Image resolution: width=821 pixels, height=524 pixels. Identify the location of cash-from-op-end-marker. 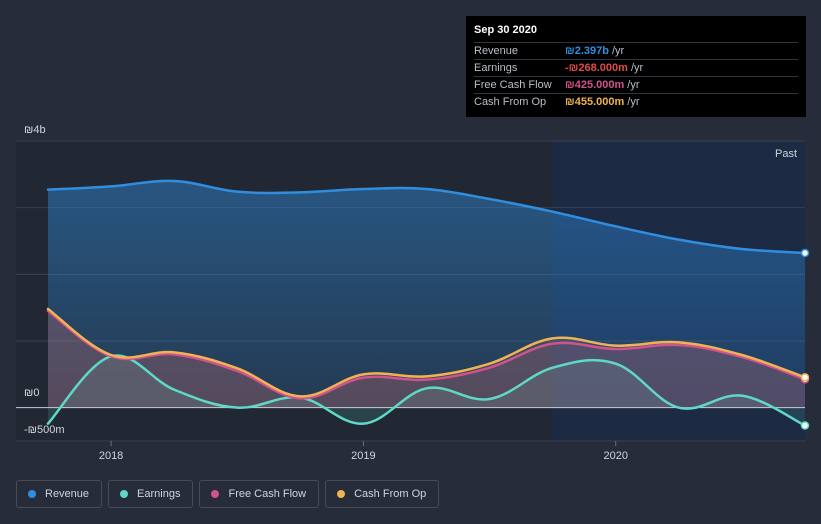
(805, 377).